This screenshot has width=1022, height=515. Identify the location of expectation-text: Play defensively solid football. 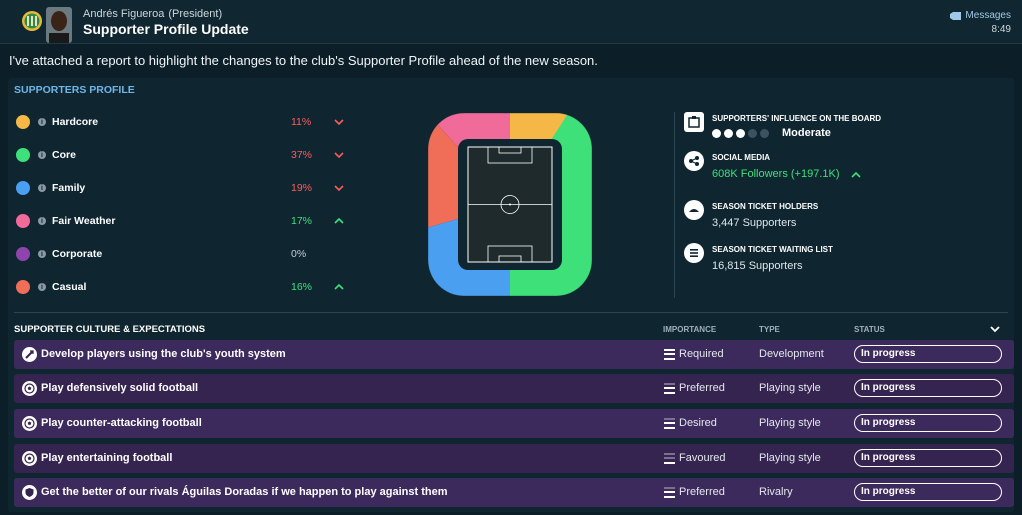
(120, 388).